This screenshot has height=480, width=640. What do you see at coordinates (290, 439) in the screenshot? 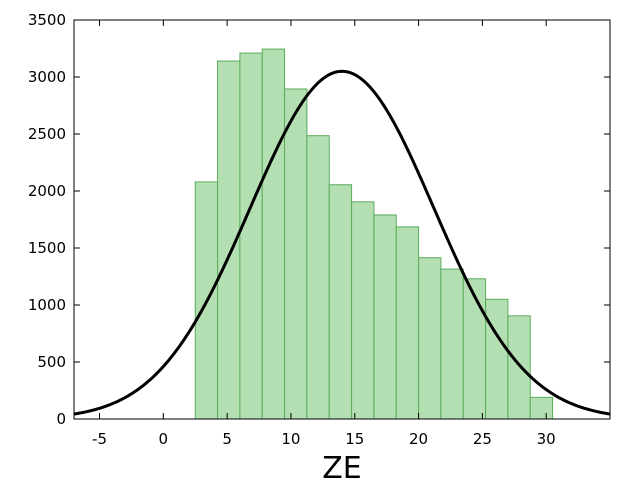
I see `x-tick-label: 10` at bounding box center [290, 439].